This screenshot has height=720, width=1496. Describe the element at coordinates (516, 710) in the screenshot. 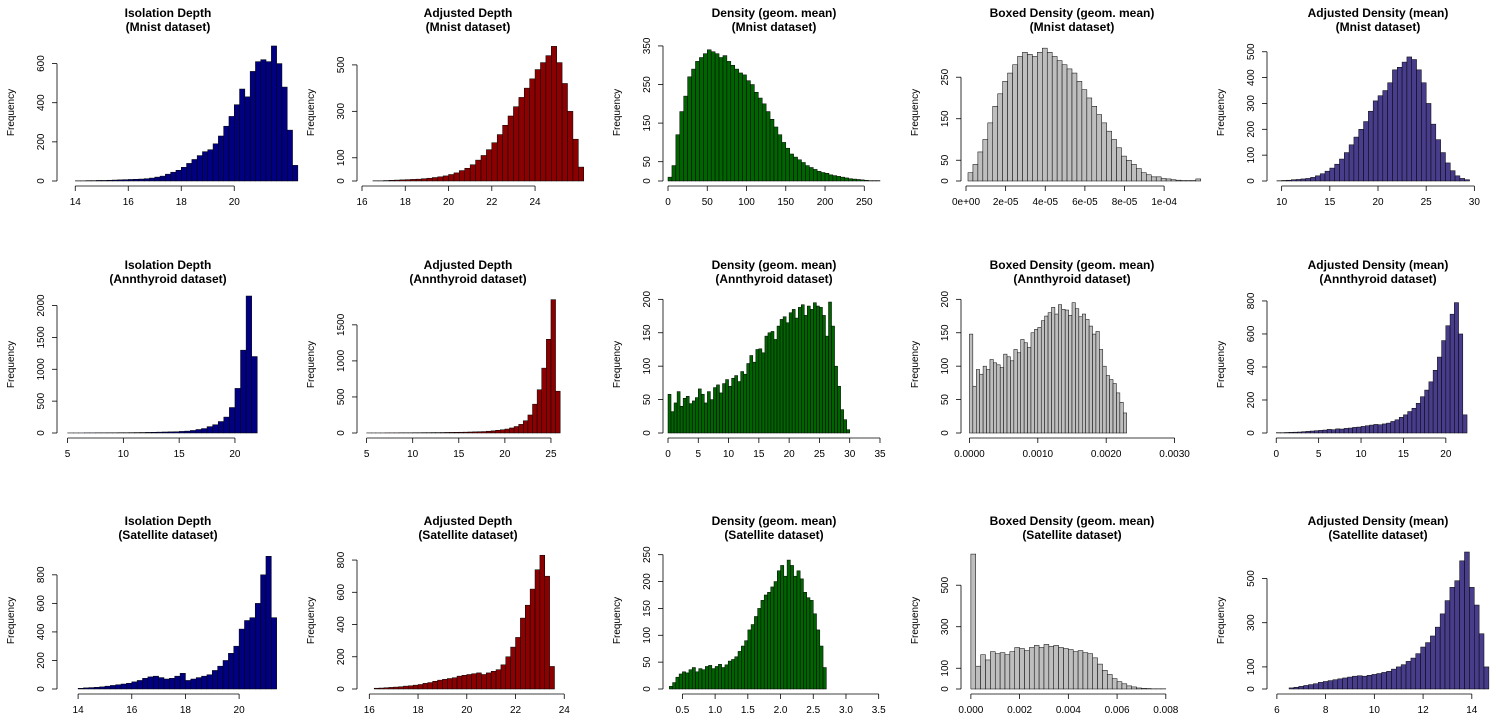

I see `x-tick-label: 22` at that location.